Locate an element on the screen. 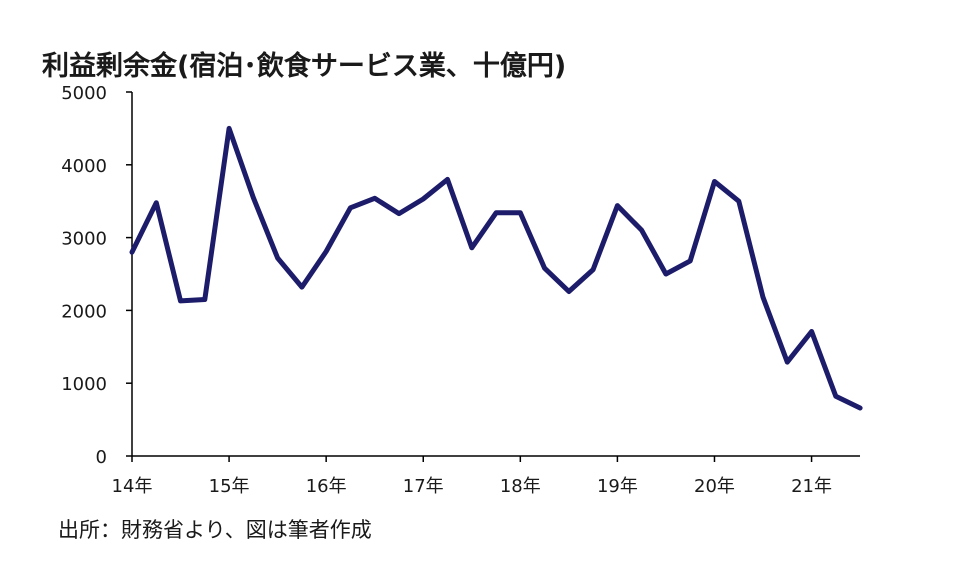 The image size is (960, 571). x-tick-label: 18年 is located at coordinates (520, 486).